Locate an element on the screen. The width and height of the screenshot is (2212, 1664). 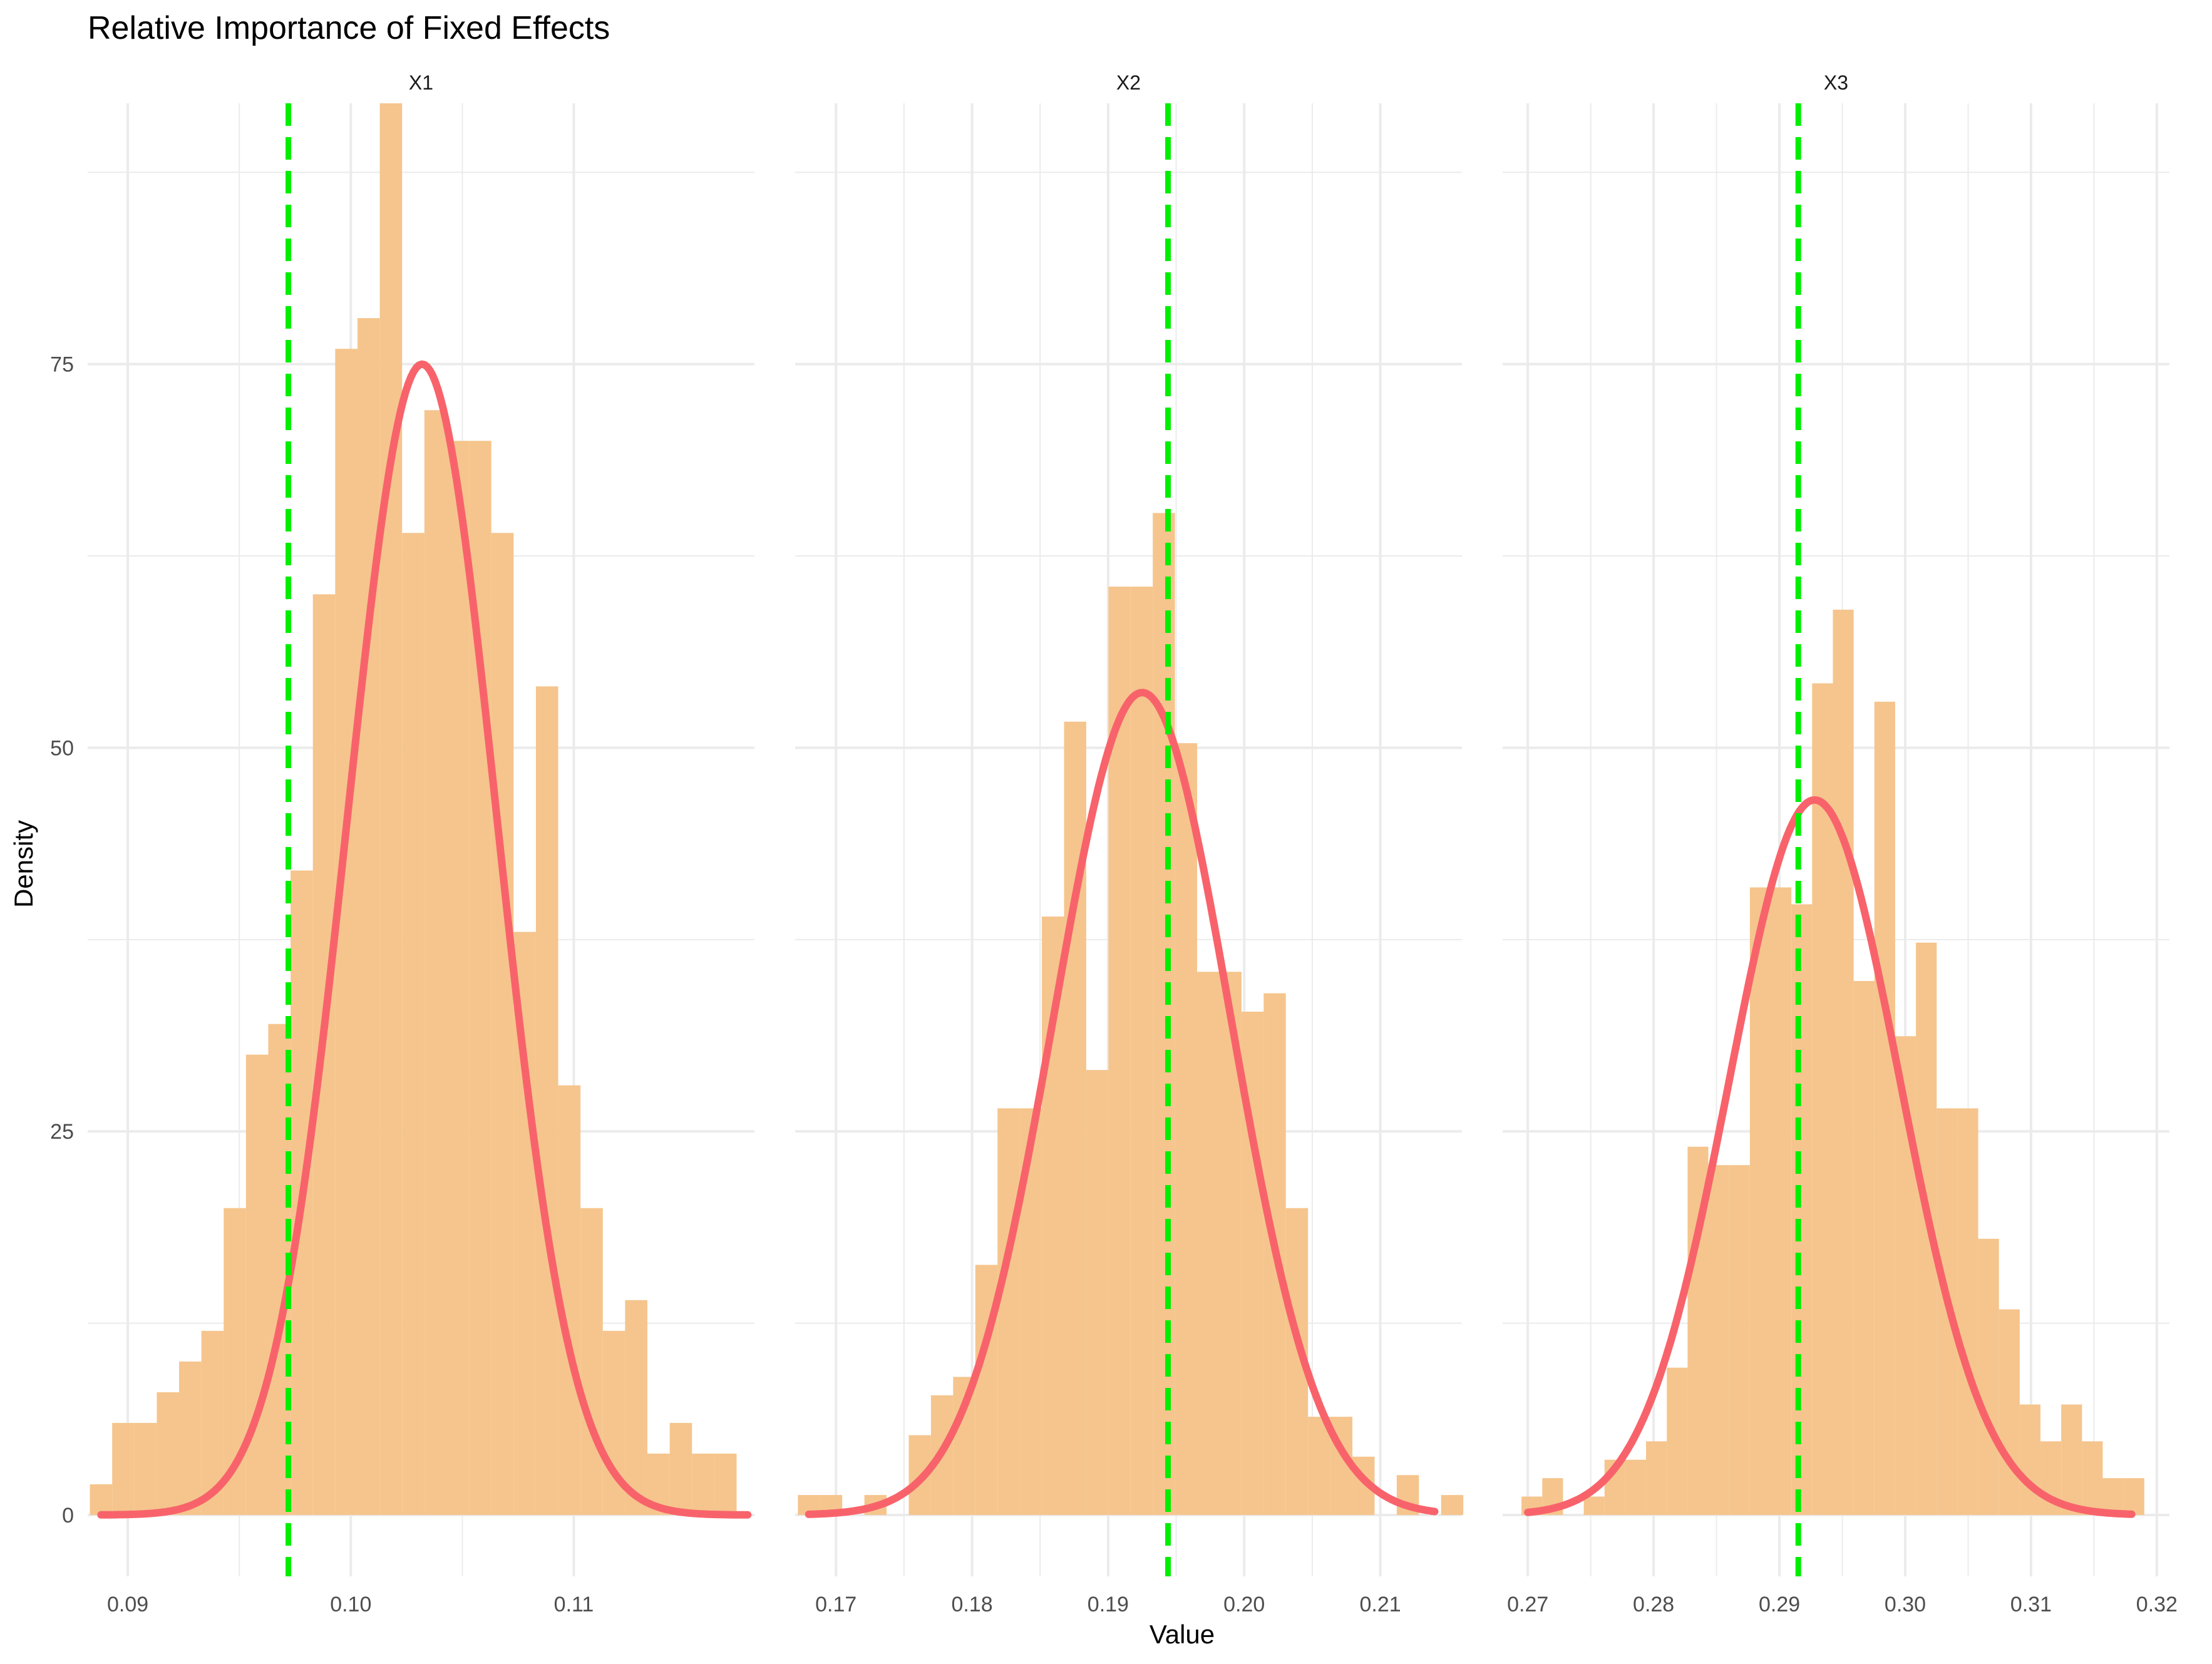
x-axis-title: Value is located at coordinates (1182, 1634).